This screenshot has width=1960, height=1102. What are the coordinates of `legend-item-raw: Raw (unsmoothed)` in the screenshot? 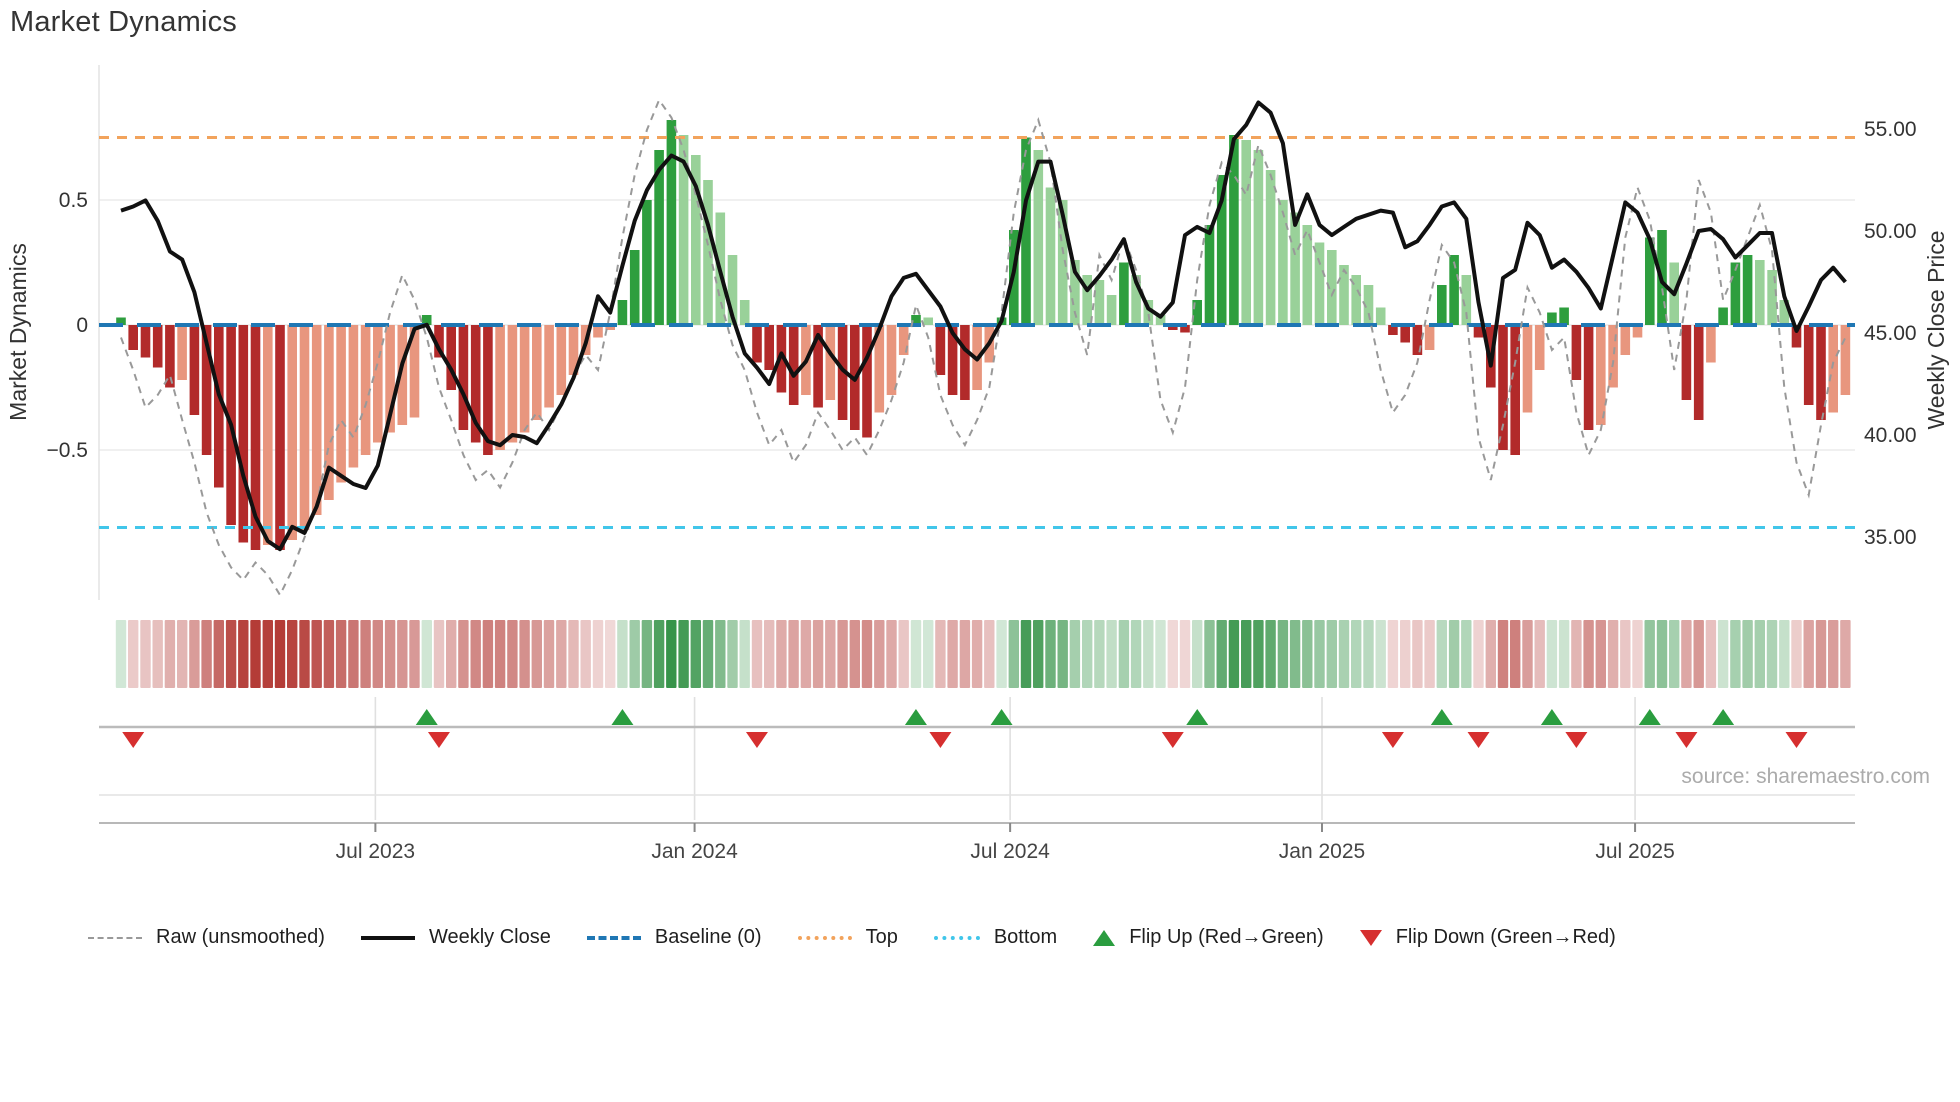 It's located at (206, 937).